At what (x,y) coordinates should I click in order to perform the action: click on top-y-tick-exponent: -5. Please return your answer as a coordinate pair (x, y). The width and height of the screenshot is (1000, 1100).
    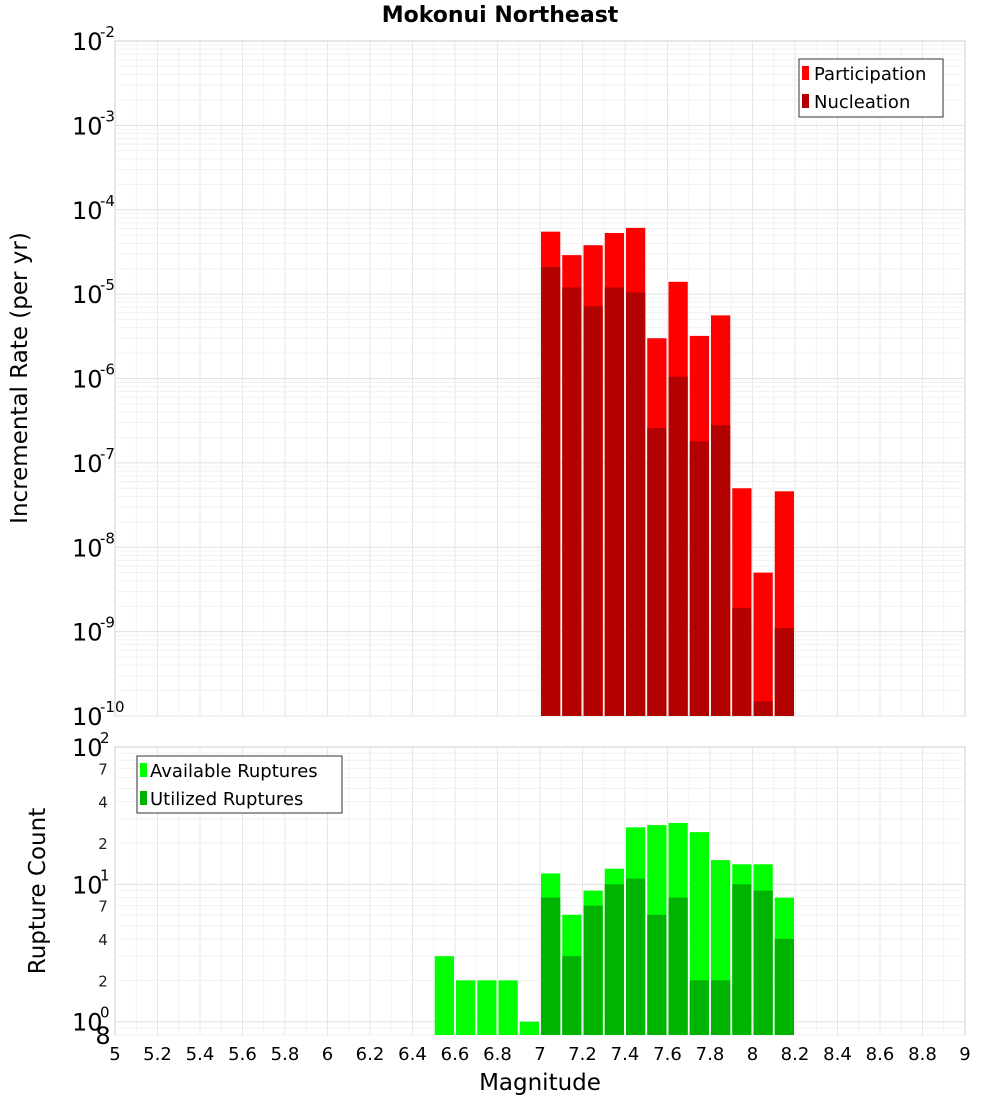
    Looking at the image, I should click on (107, 285).